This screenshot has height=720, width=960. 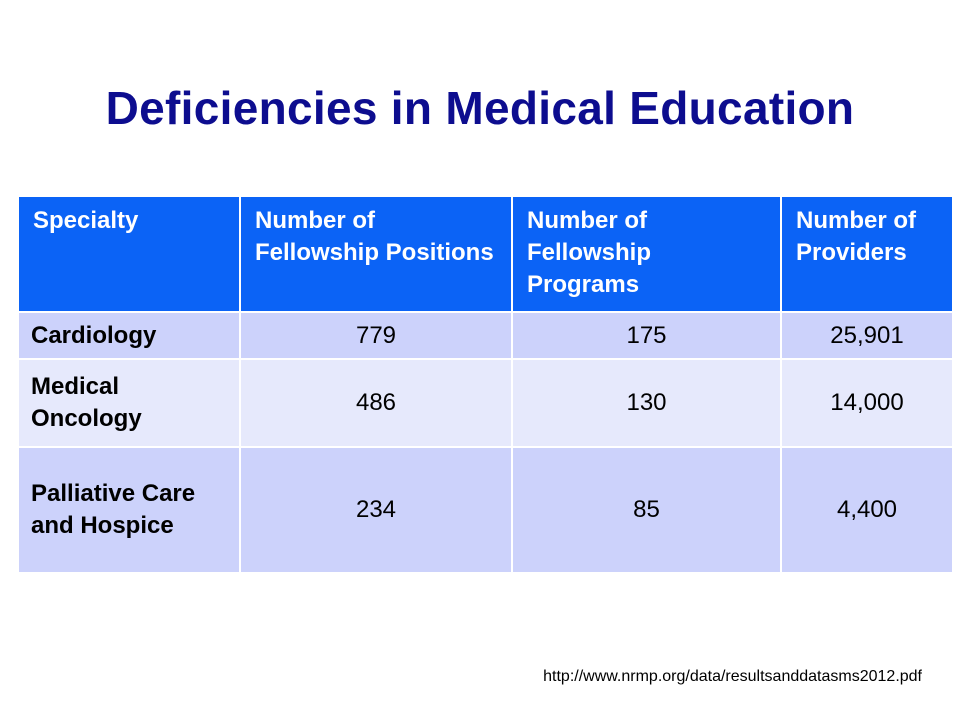 I want to click on header-fellowship-positions: Number of Fellowship Positions, so click(x=376, y=254).